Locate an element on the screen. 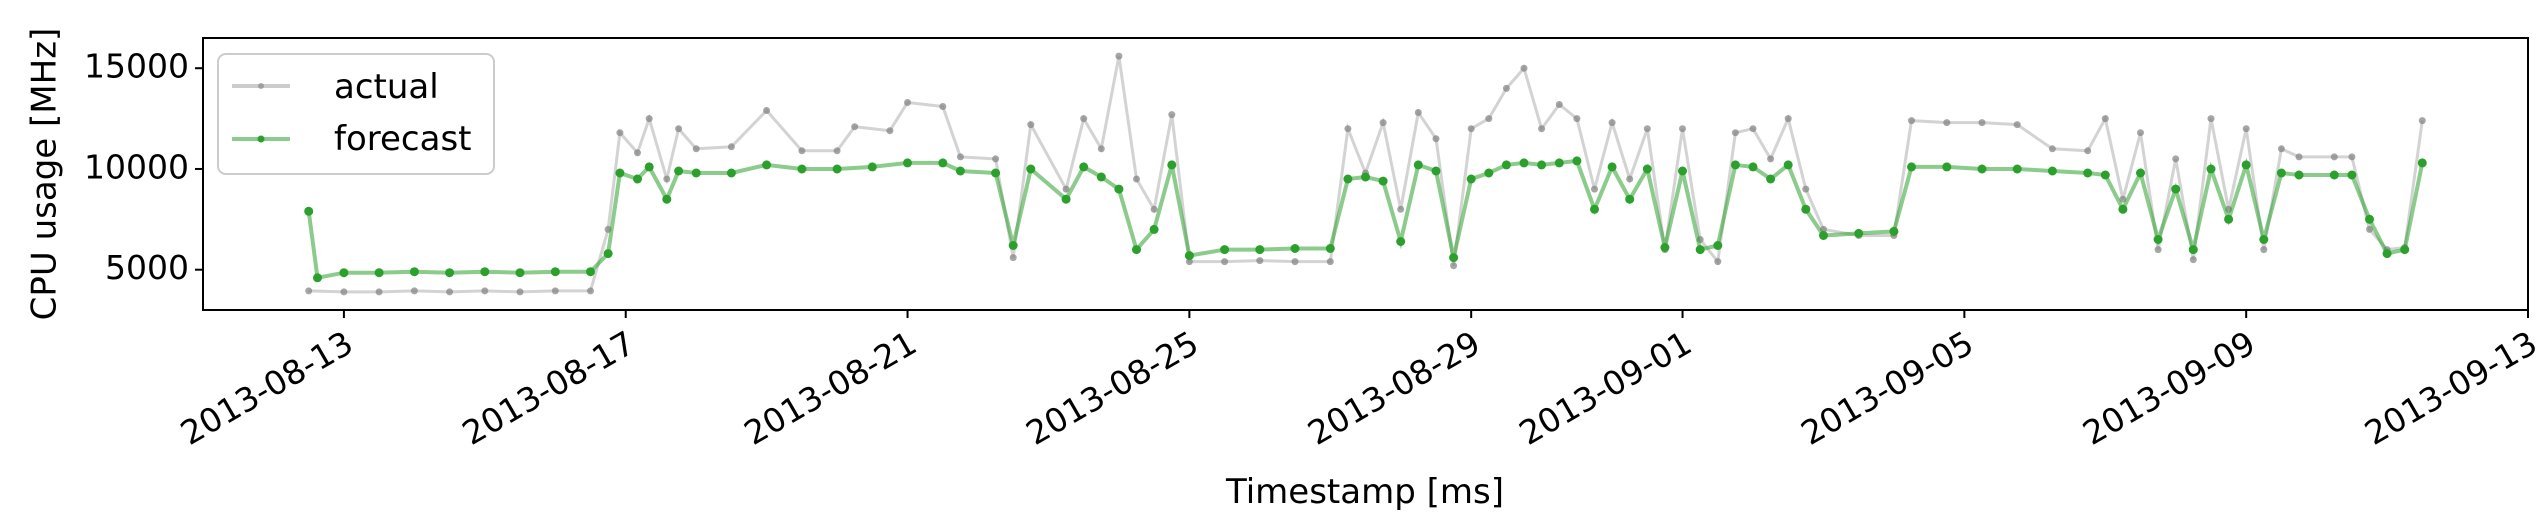 The width and height of the screenshot is (2544, 530). y-tick-label: 10000 is located at coordinates (136, 166).